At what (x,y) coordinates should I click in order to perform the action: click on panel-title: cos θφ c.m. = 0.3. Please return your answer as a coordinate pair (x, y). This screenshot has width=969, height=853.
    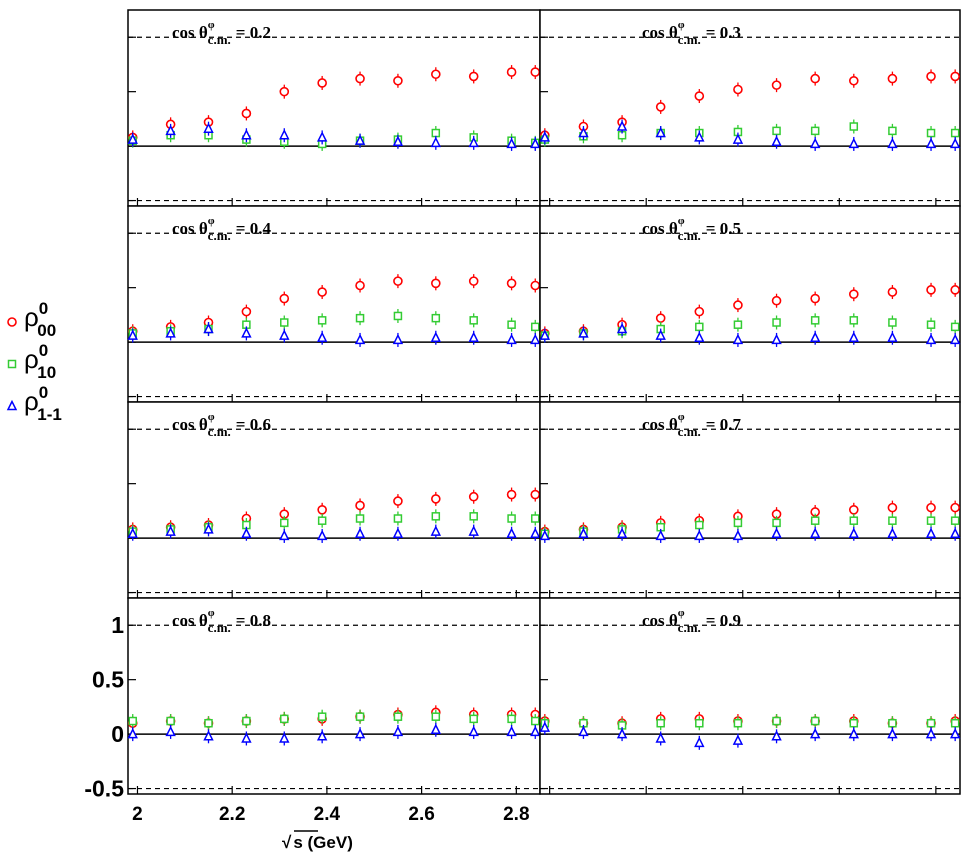
    Looking at the image, I should click on (691, 33).